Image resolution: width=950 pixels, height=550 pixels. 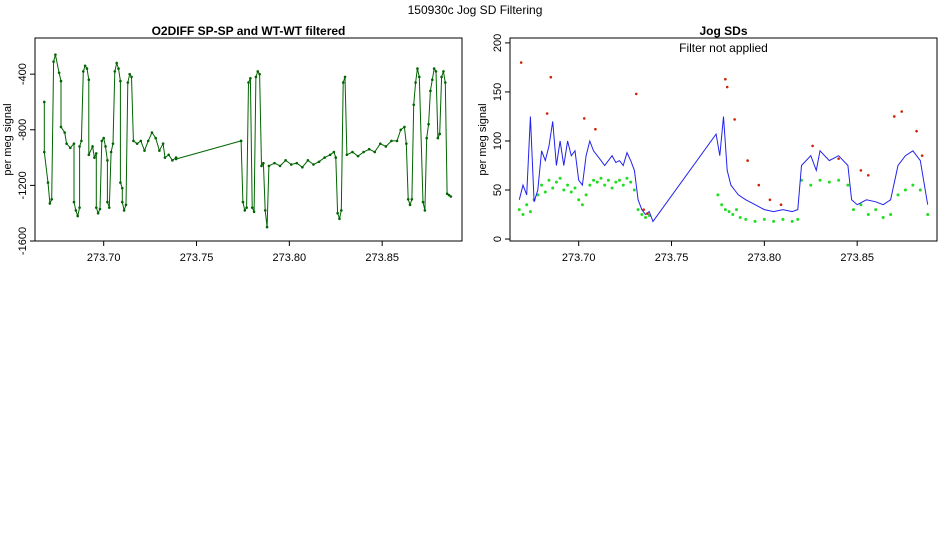 I want to click on x-tick-label: 273.80, so click(x=765, y=258).